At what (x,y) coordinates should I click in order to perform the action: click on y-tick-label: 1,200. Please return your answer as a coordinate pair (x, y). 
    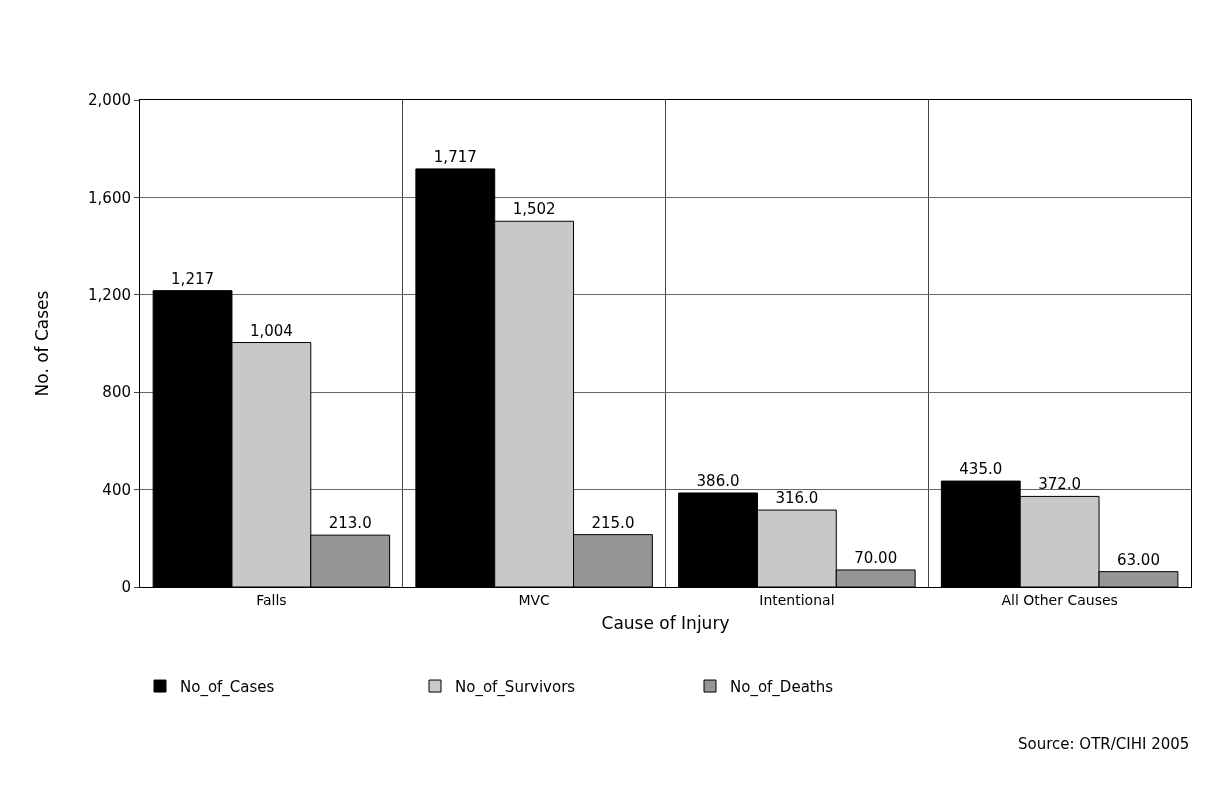
    Looking at the image, I should click on (109, 295).